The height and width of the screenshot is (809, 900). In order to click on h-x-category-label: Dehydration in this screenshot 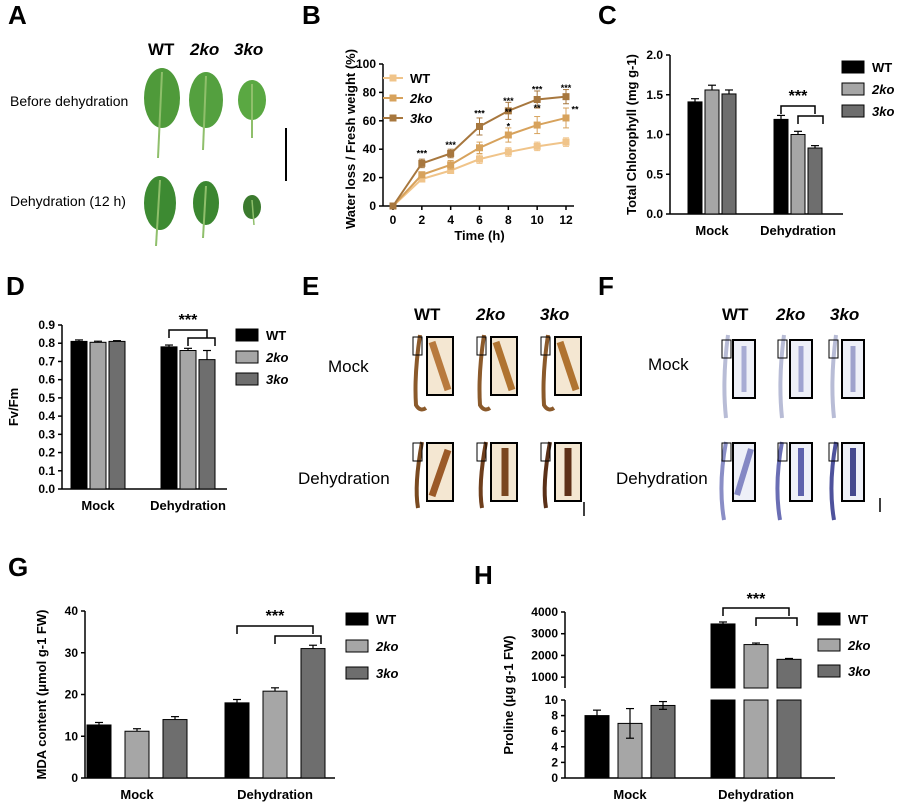, I will do `click(756, 794)`.